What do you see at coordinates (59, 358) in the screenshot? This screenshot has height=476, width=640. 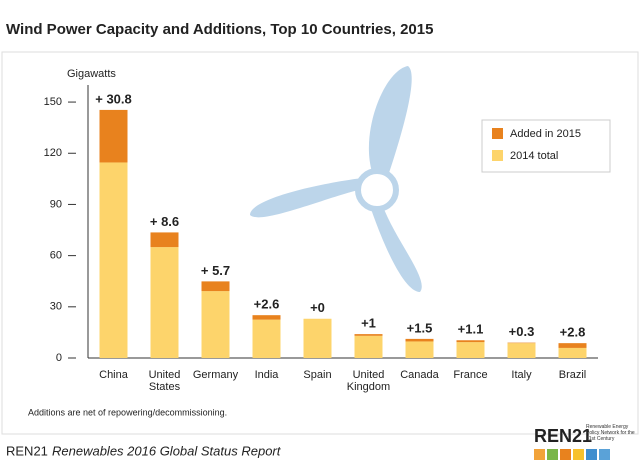 I see `y-tick-label: 0` at bounding box center [59, 358].